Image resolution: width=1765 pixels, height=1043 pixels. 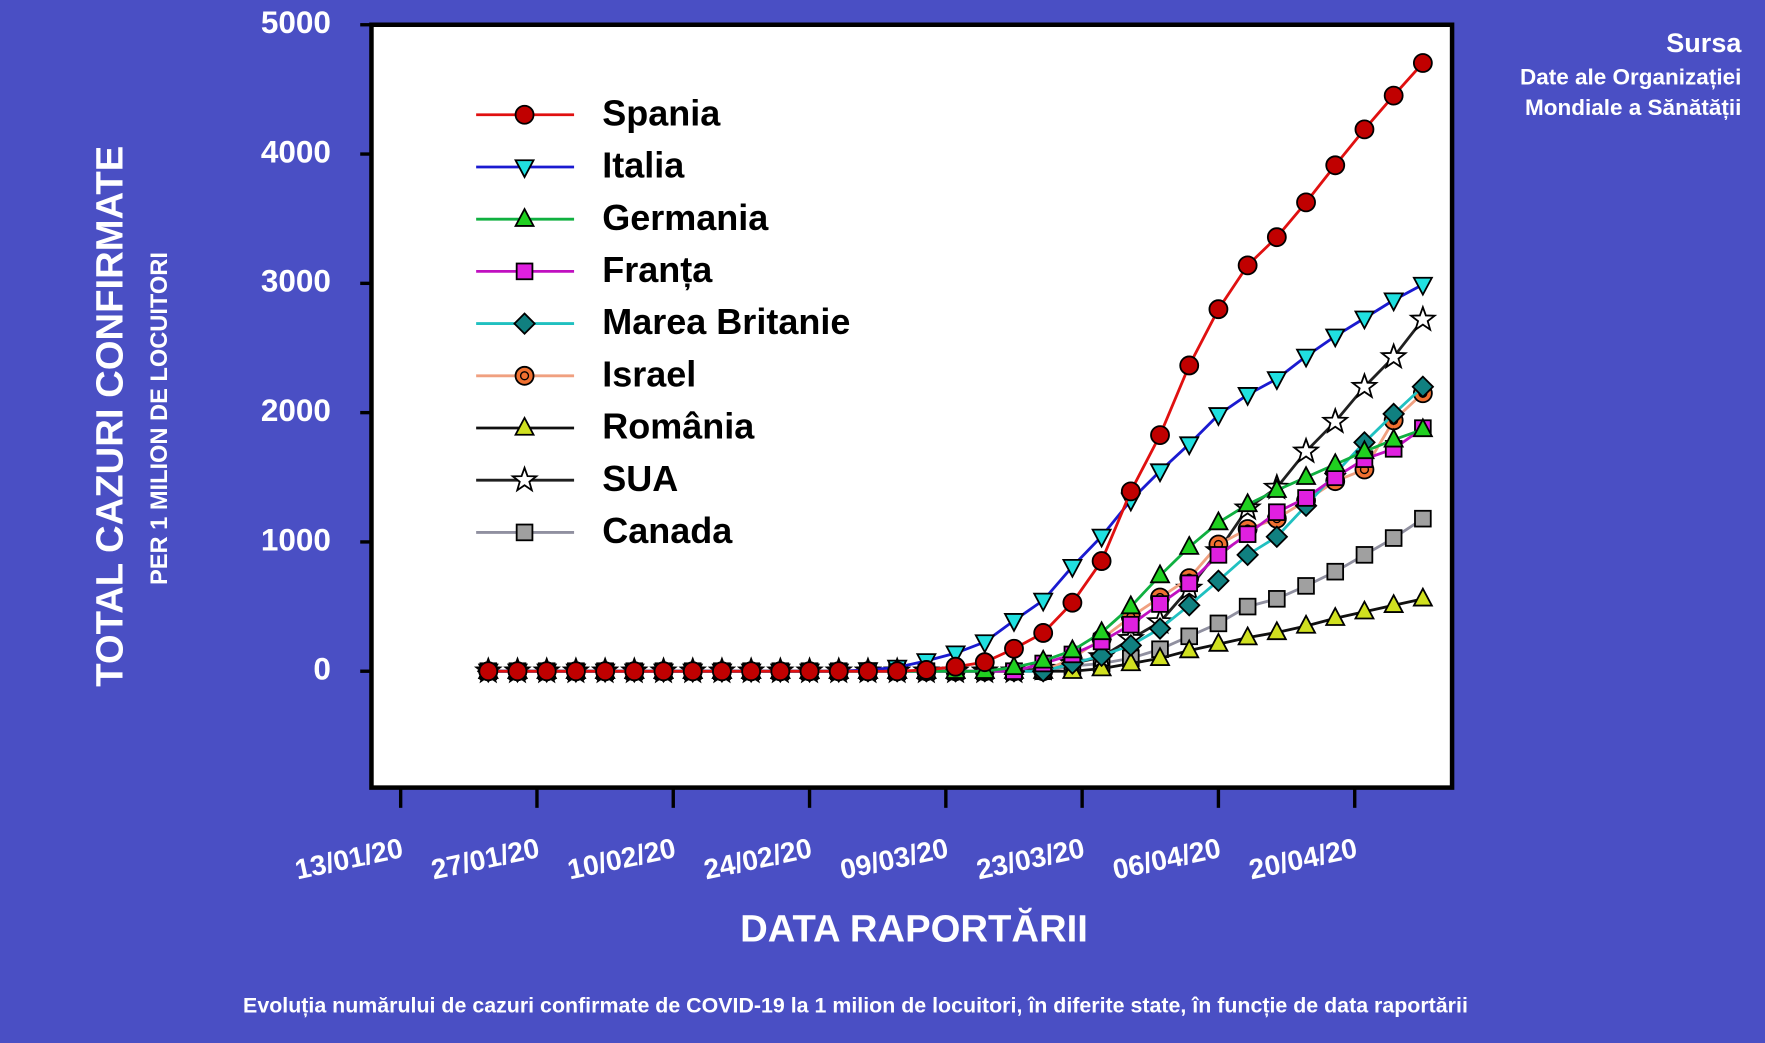 What do you see at coordinates (678, 426) in the screenshot?
I see `legend-label: România` at bounding box center [678, 426].